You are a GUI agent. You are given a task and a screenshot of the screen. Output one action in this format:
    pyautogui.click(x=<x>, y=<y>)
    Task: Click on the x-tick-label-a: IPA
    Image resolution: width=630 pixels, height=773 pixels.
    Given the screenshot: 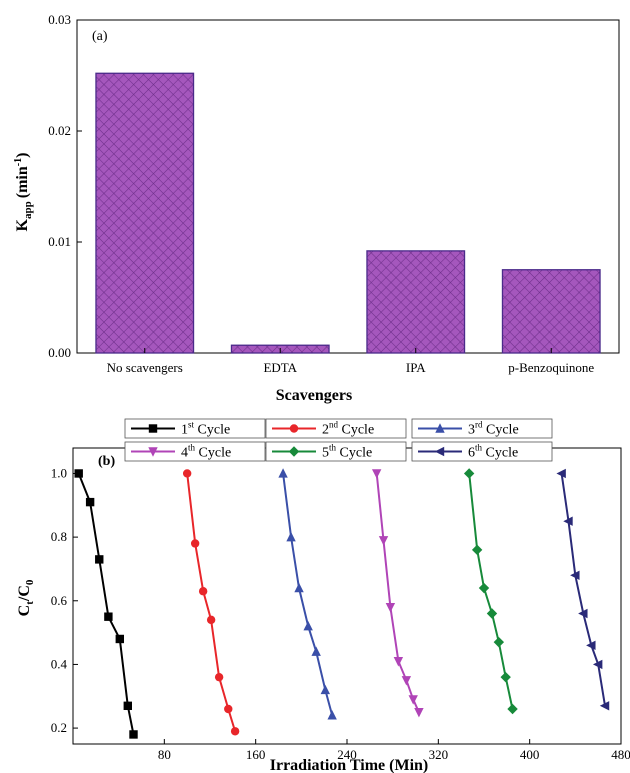 What is the action you would take?
    pyautogui.click(x=416, y=367)
    